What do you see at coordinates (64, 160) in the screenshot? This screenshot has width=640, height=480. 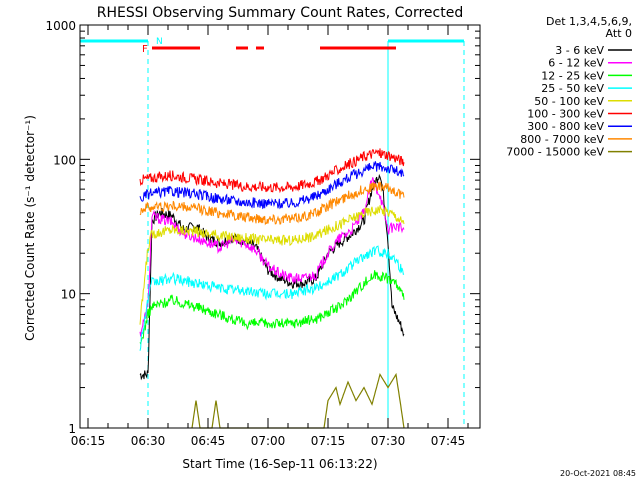 I see `y-tick-label: 100` at bounding box center [64, 160].